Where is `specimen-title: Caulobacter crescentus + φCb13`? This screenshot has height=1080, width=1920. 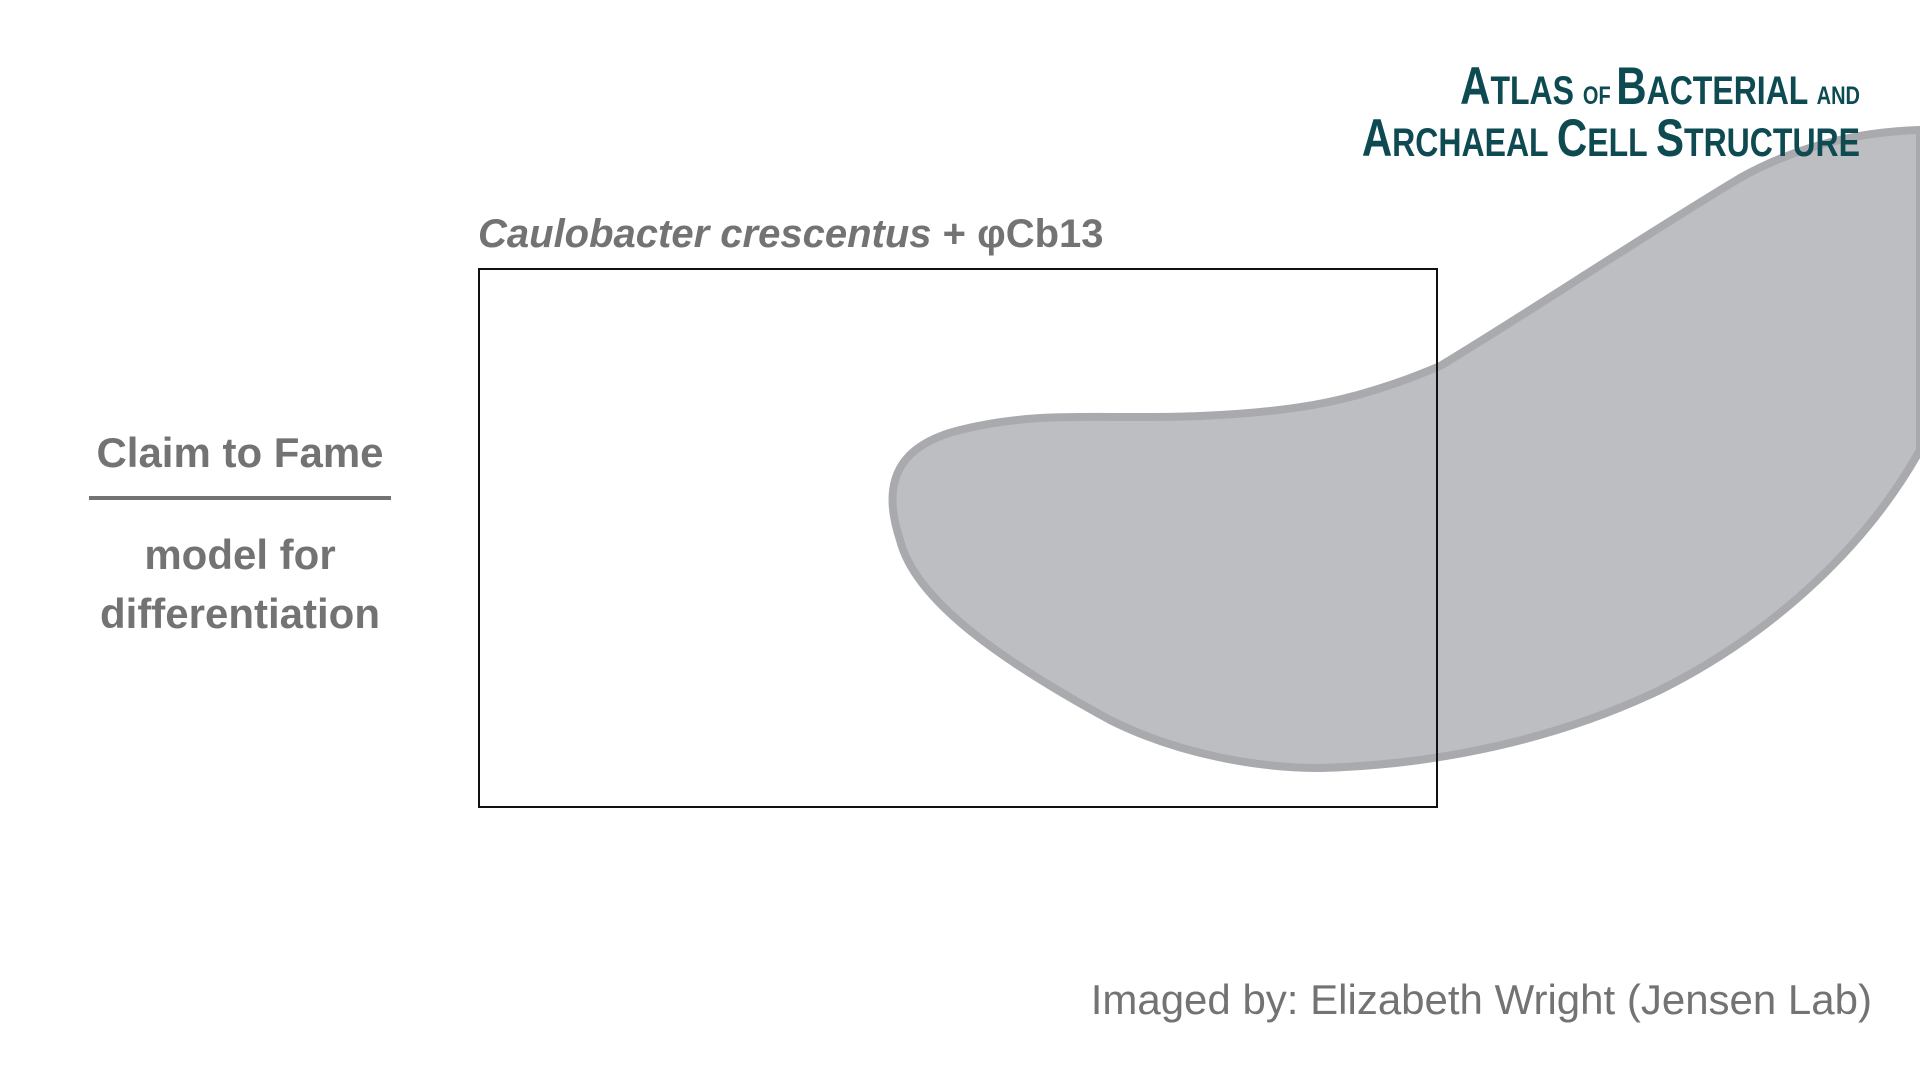
specimen-title: Caulobacter crescentus + φCb13 is located at coordinates (791, 234).